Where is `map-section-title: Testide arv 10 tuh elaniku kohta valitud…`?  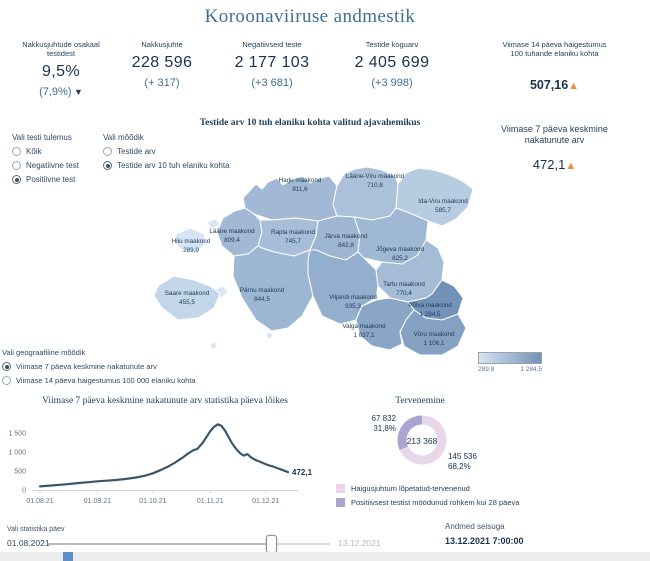
map-section-title: Testide arv 10 tuh elaniku kohta valitud… is located at coordinates (310, 123).